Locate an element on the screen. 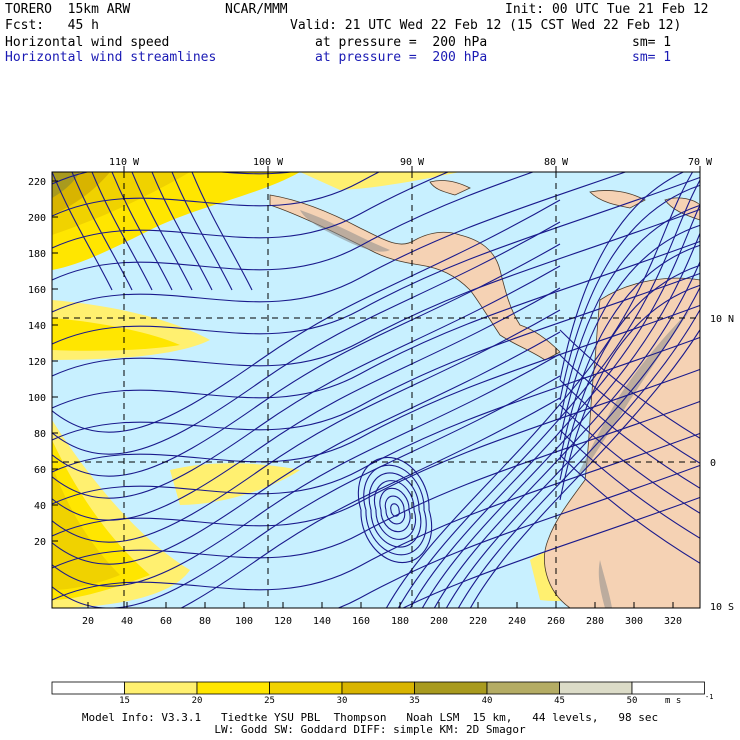 This screenshot has height=740, width=740. longitude-label: 100 W is located at coordinates (268, 162).